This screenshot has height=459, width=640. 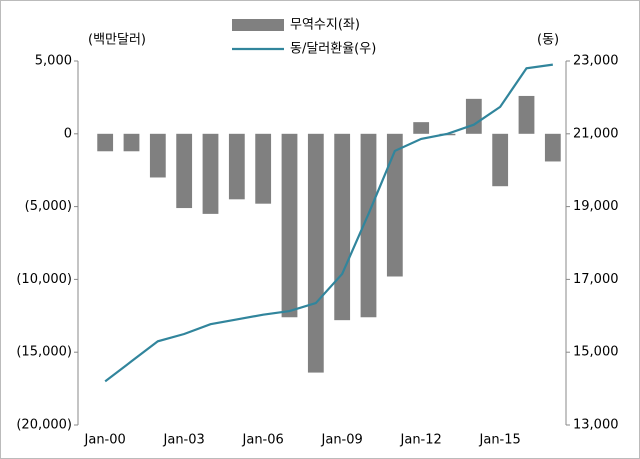 What do you see at coordinates (500, 440) in the screenshot?
I see `x-tick-label: Jan-15` at bounding box center [500, 440].